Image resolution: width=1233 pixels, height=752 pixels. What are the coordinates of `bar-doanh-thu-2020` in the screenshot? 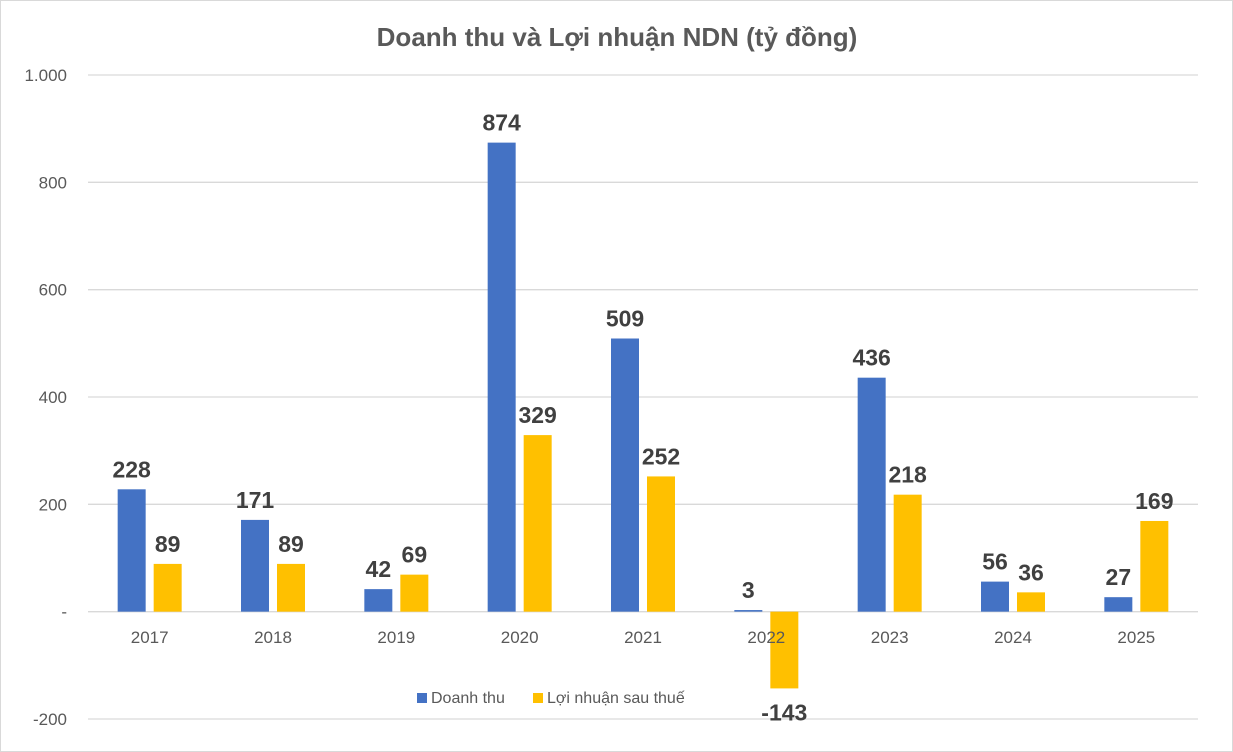 It's located at (501, 377).